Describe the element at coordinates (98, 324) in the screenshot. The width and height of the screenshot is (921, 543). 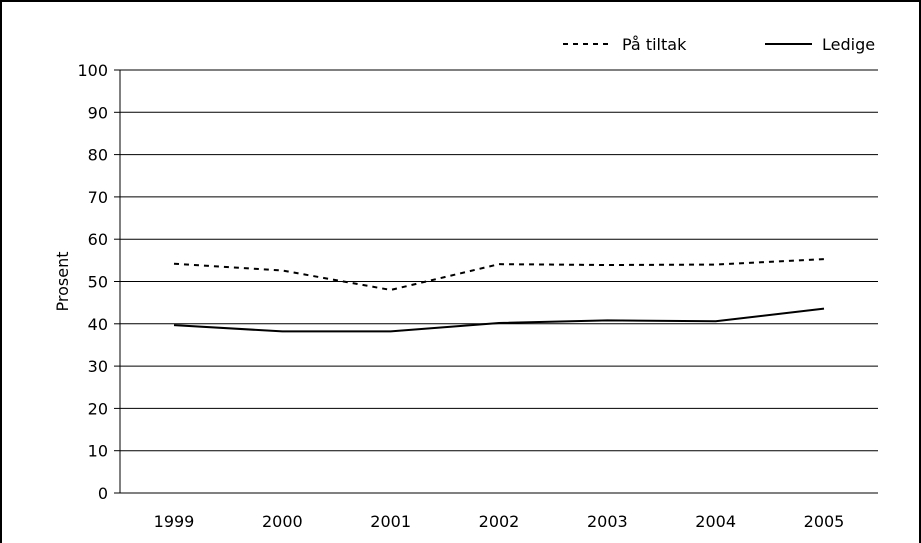
I see `y-tick-label: 40` at that location.